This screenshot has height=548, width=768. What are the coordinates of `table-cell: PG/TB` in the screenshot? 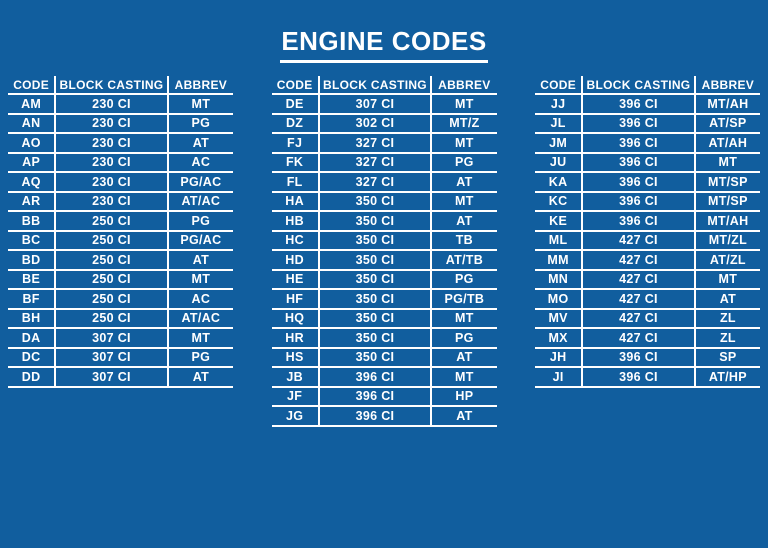 It's located at (464, 299).